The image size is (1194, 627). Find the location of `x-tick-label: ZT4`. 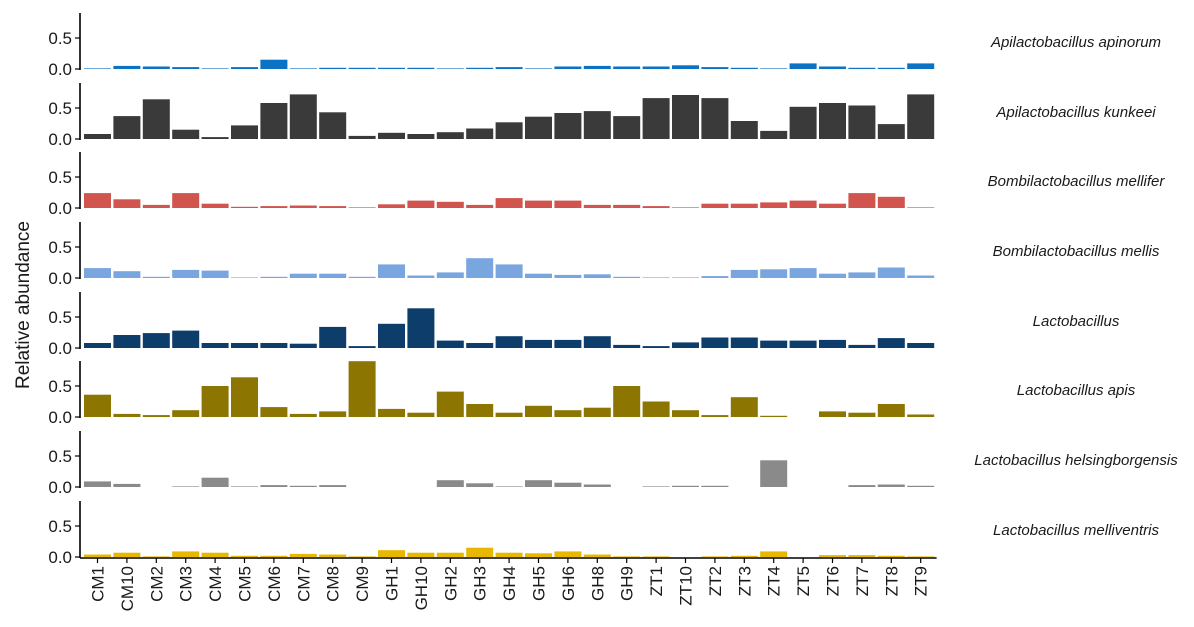

x-tick-label: ZT4 is located at coordinates (774, 581).